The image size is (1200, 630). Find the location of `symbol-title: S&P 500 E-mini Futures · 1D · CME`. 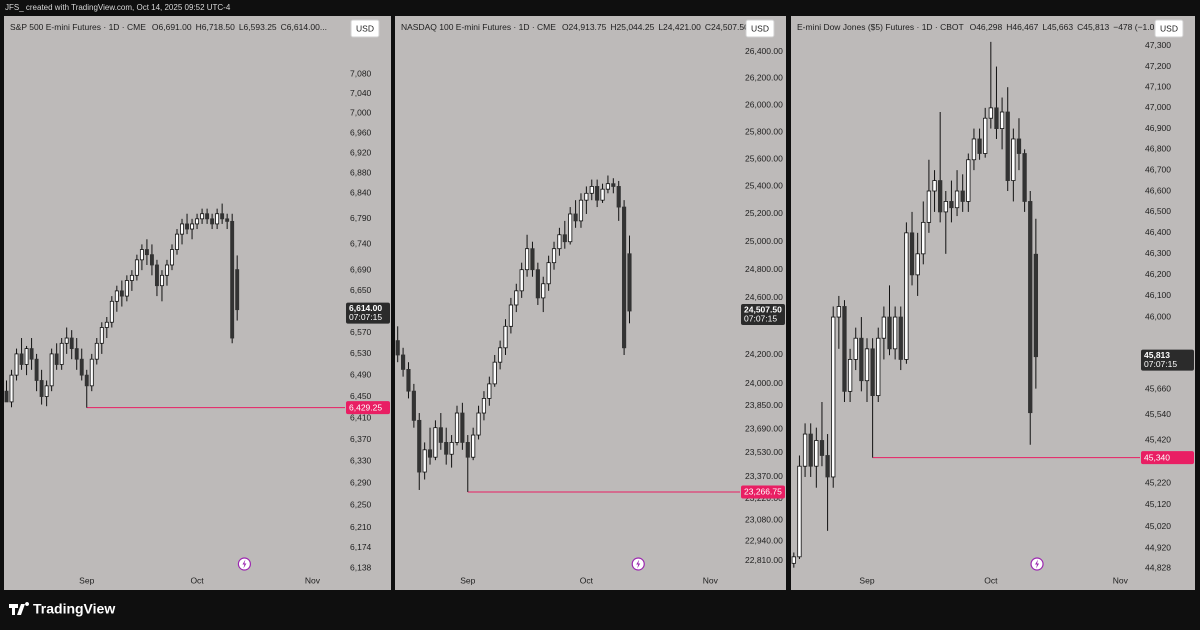

symbol-title: S&P 500 E-mini Futures · 1D · CME is located at coordinates (78, 27).